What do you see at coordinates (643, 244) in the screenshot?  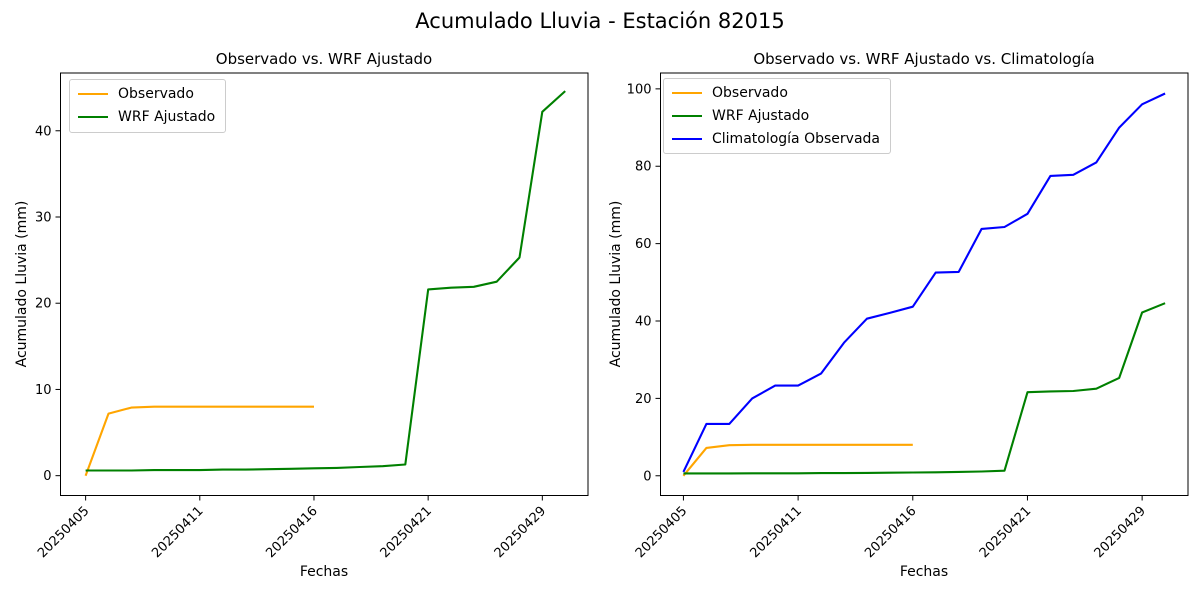 I see `y-tick-label: 60` at bounding box center [643, 244].